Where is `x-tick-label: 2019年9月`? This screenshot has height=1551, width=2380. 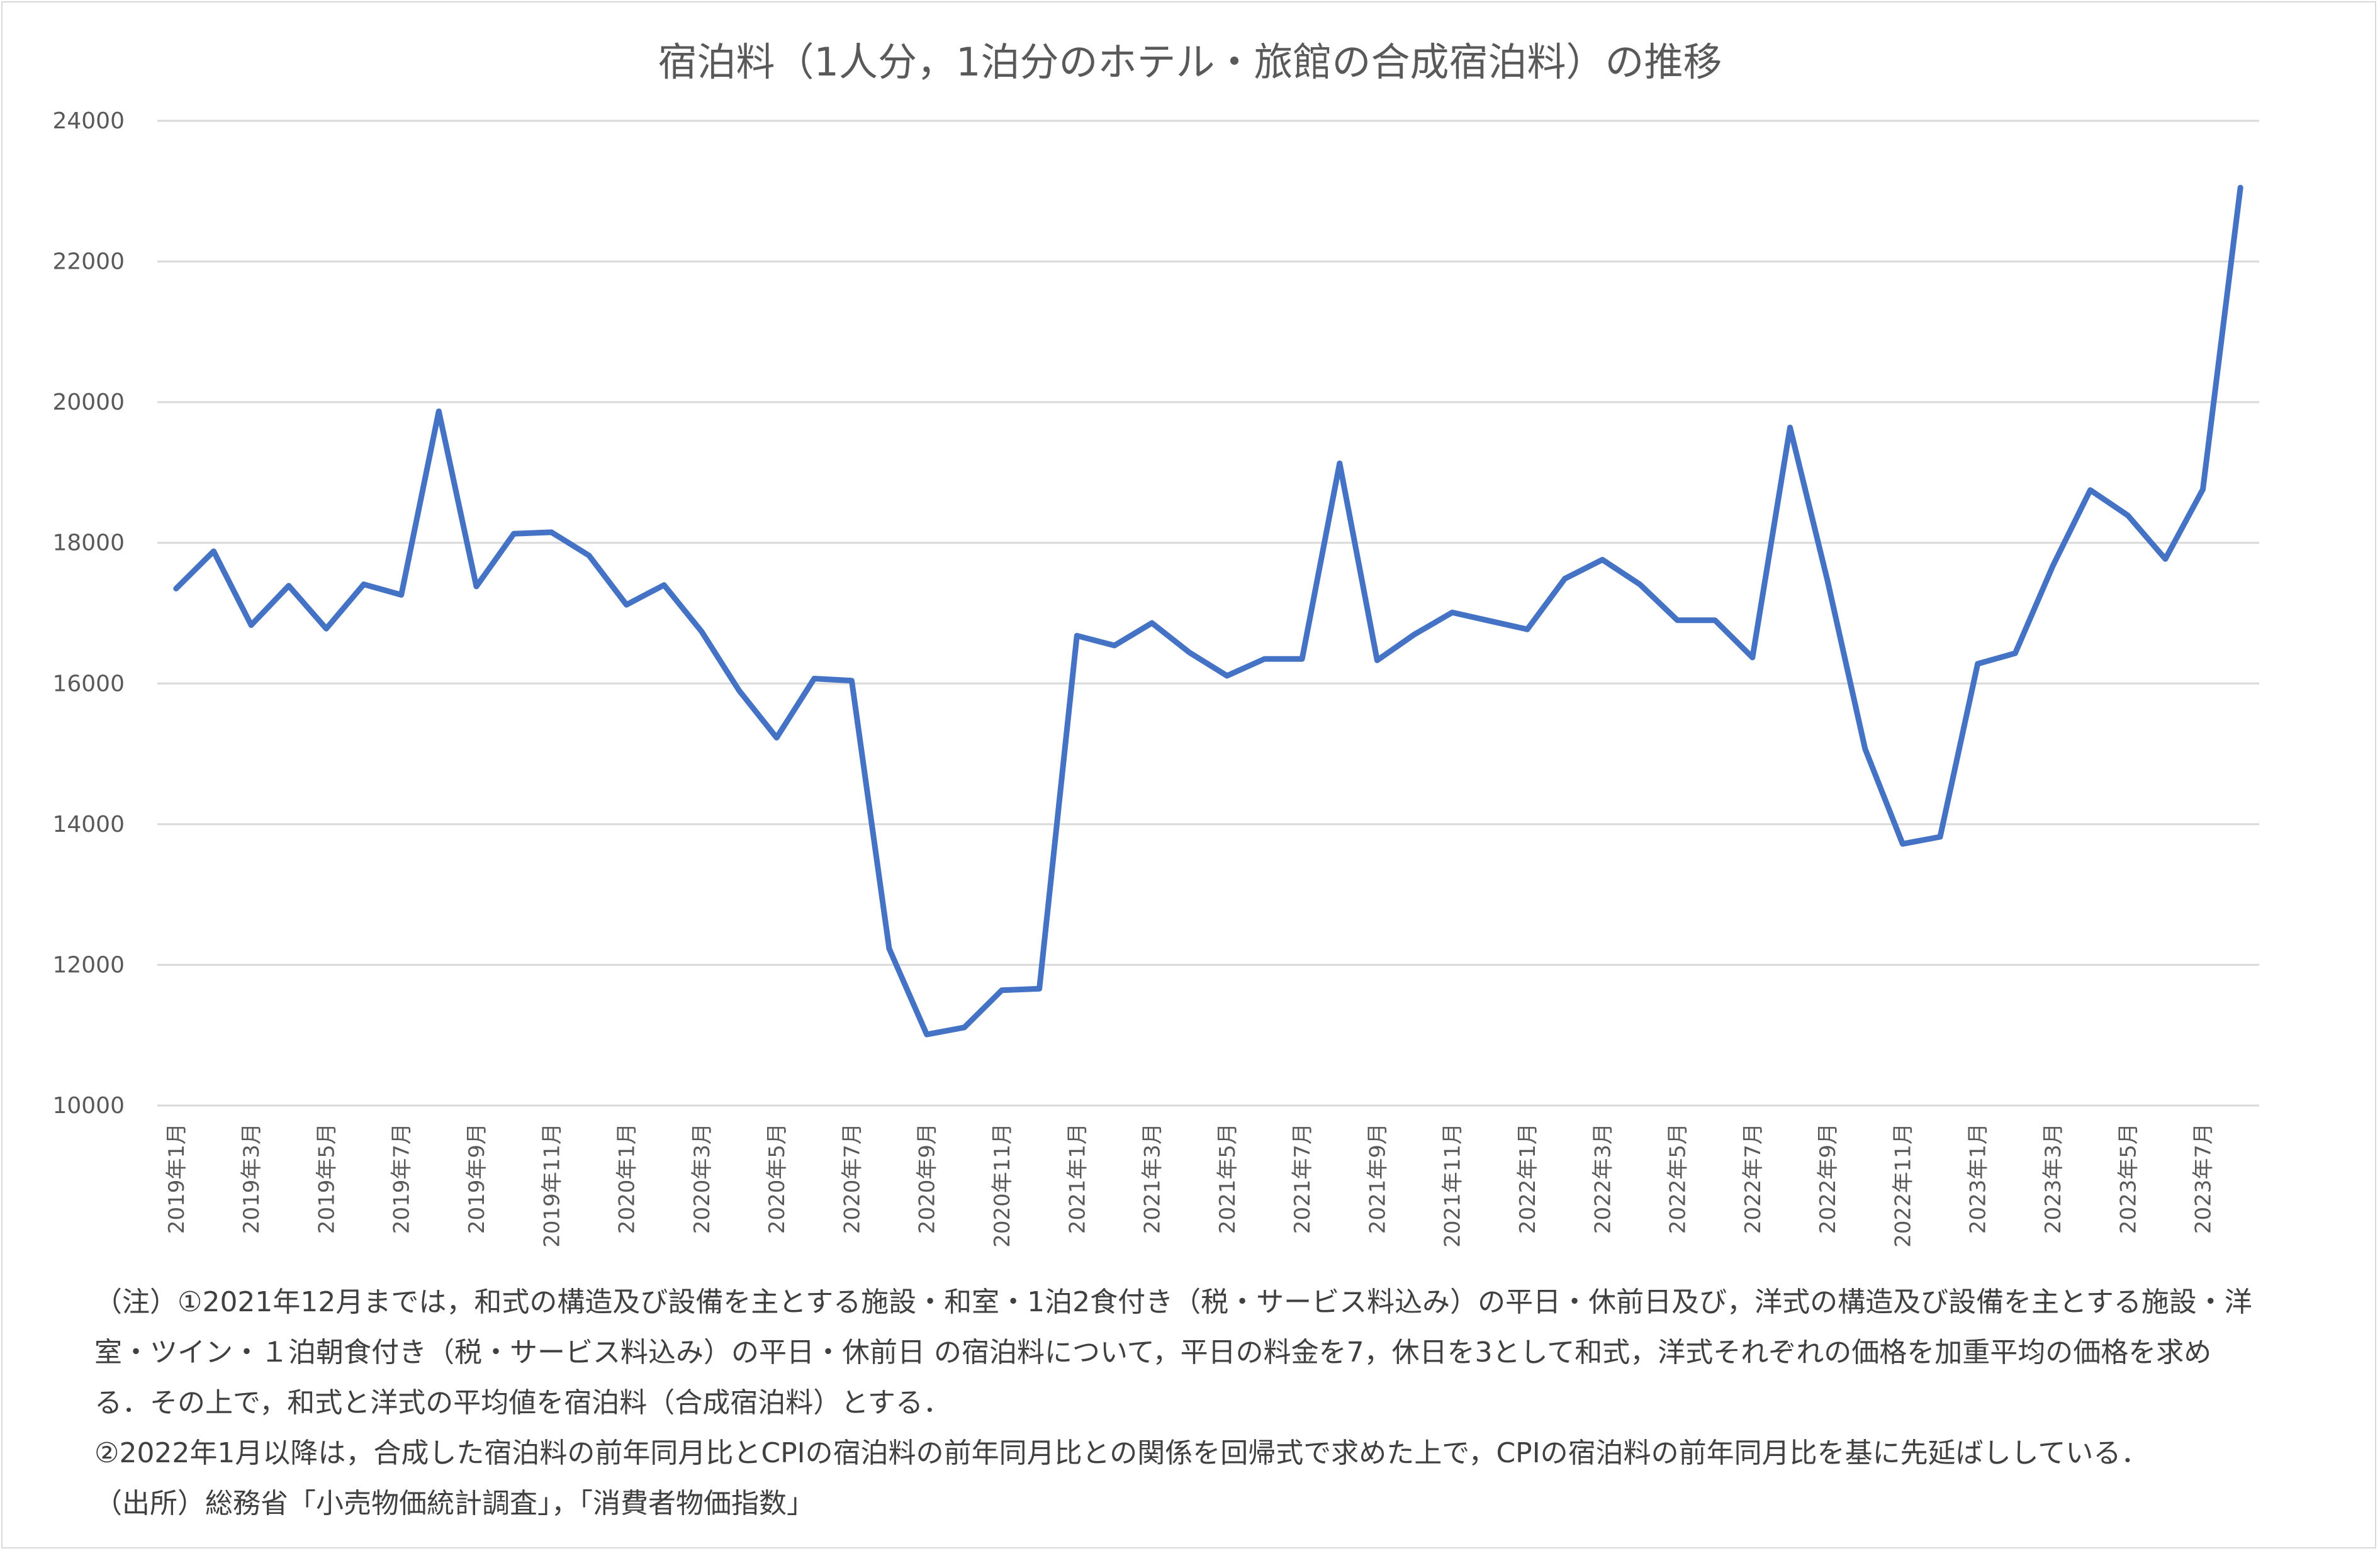
x-tick-label: 2019年9月 is located at coordinates (477, 1178).